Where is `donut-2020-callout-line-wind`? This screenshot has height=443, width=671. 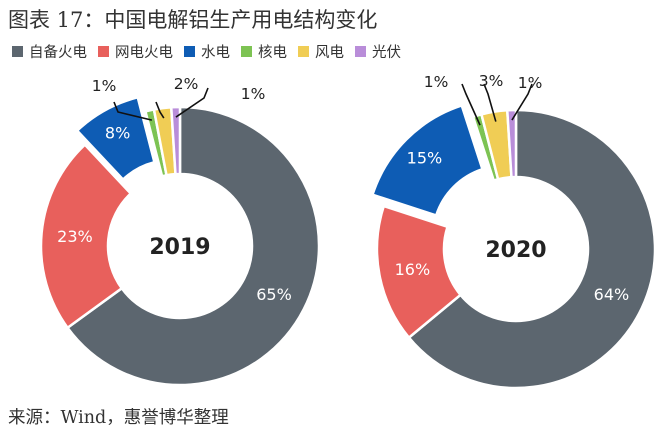
donut-2020-callout-line-wind is located at coordinates (490, 102).